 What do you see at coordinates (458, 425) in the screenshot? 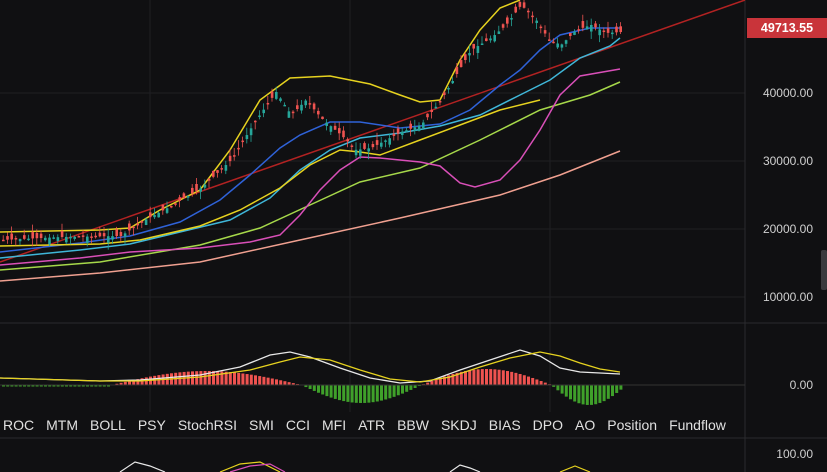
I see `tab-skdj: SKDJ` at bounding box center [458, 425].